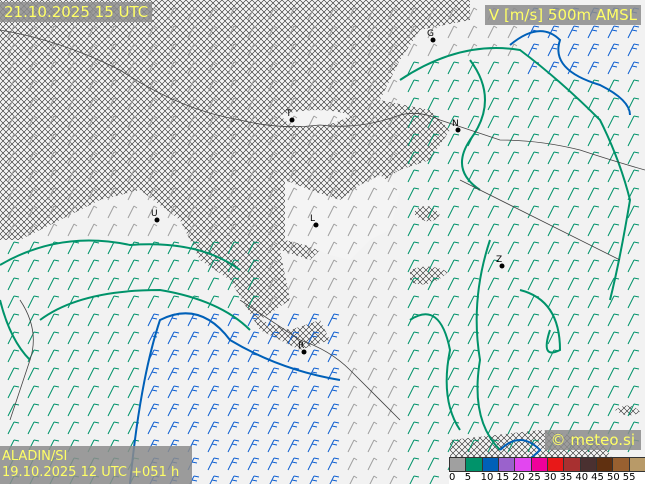 The width and height of the screenshot is (645, 484). I want to click on legend-label: 25, so click(534, 477).